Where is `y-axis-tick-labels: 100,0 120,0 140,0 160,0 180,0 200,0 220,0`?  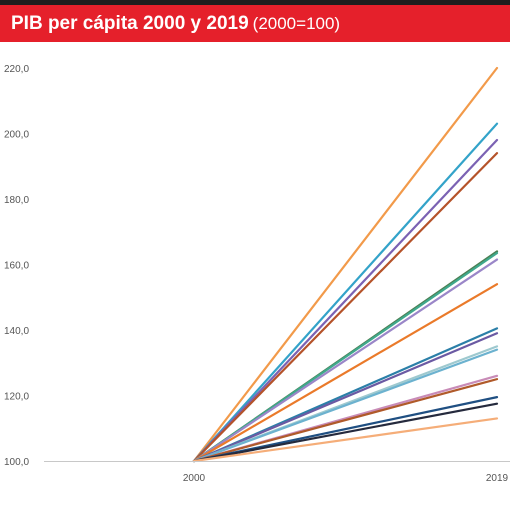 y-axis-tick-labels: 100,0 120,0 140,0 160,0 180,0 200,0 220,0 is located at coordinates (16, 266).